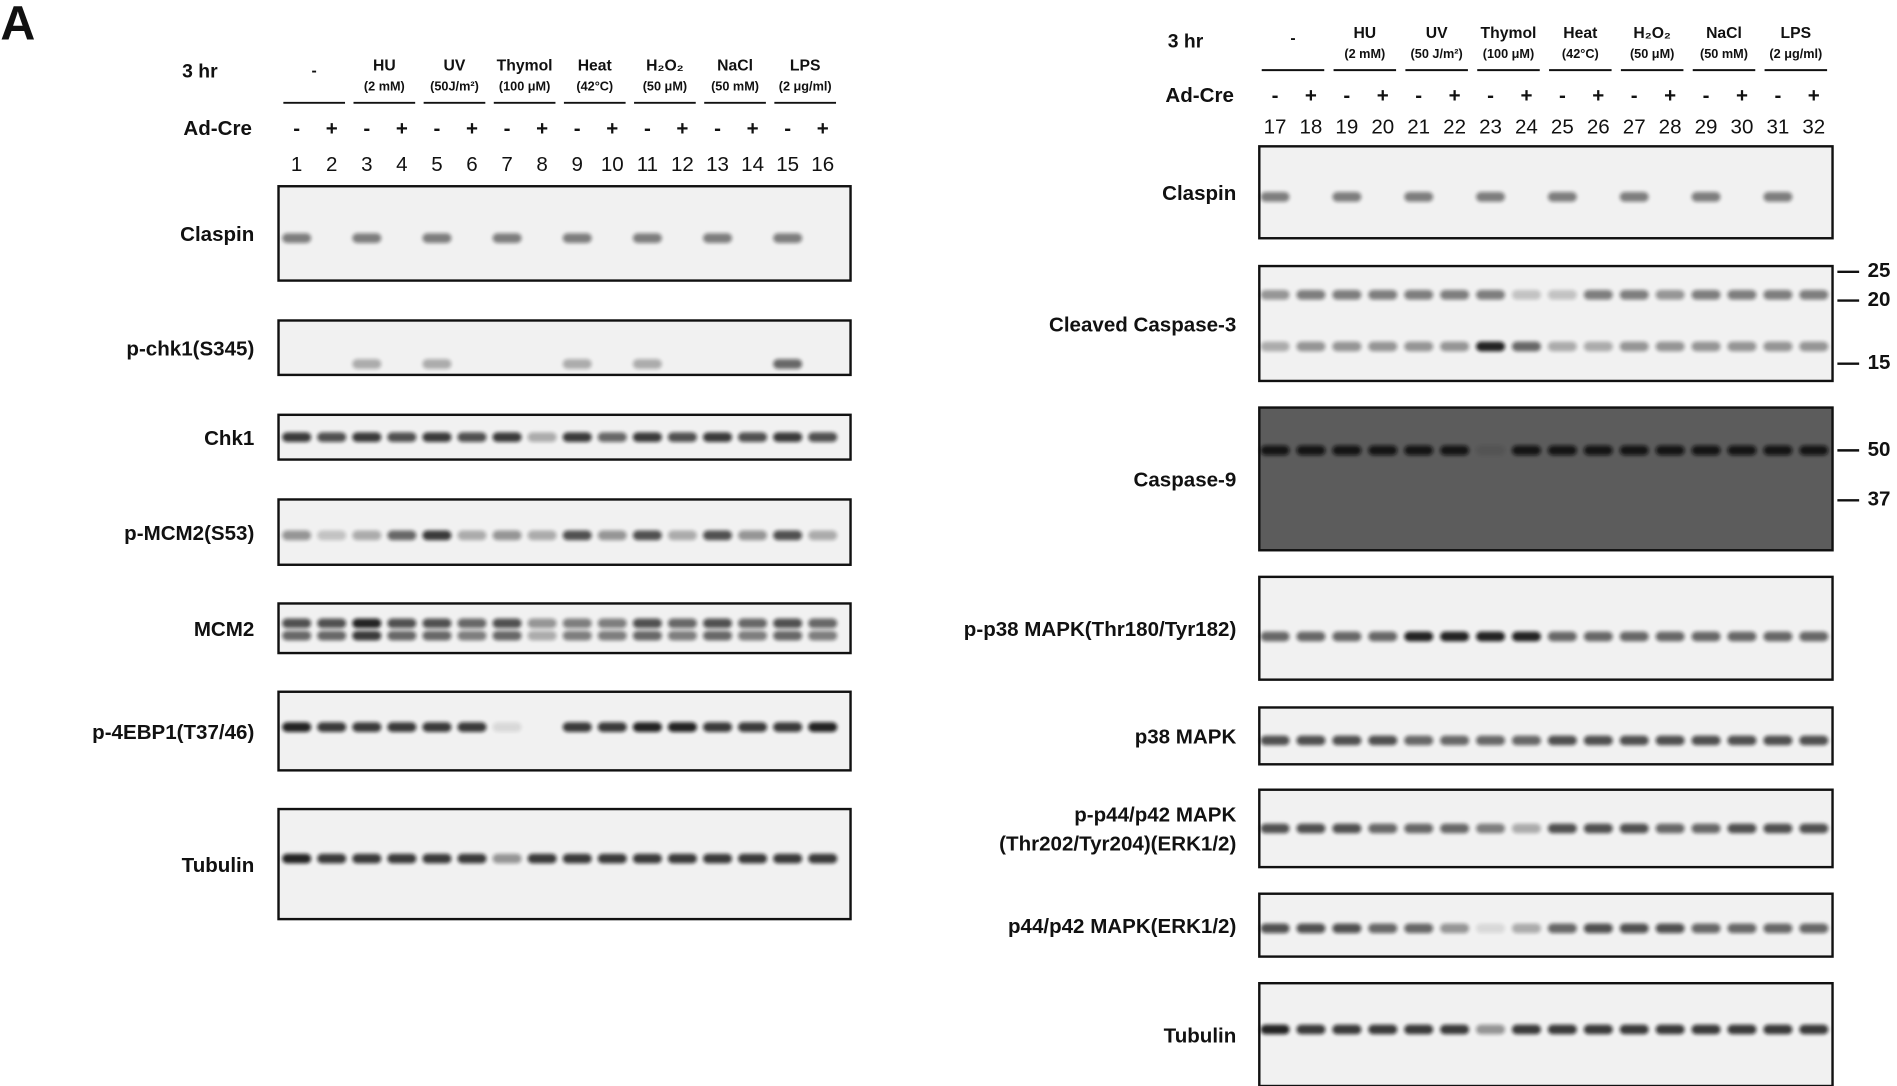 This screenshot has height=1086, width=1897. What do you see at coordinates (524, 86) in the screenshot?
I see `treatment-dose: (100 μM)` at bounding box center [524, 86].